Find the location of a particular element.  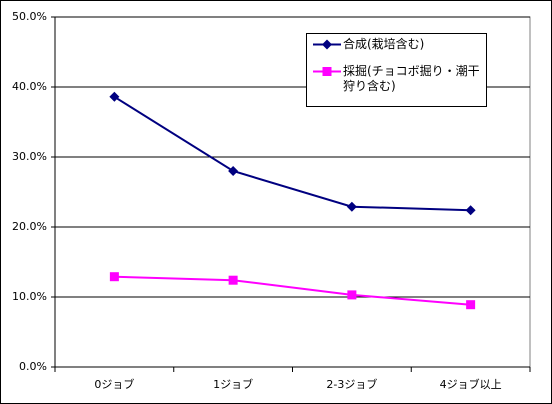

y-tick-label: 50.0% is located at coordinates (29, 16).